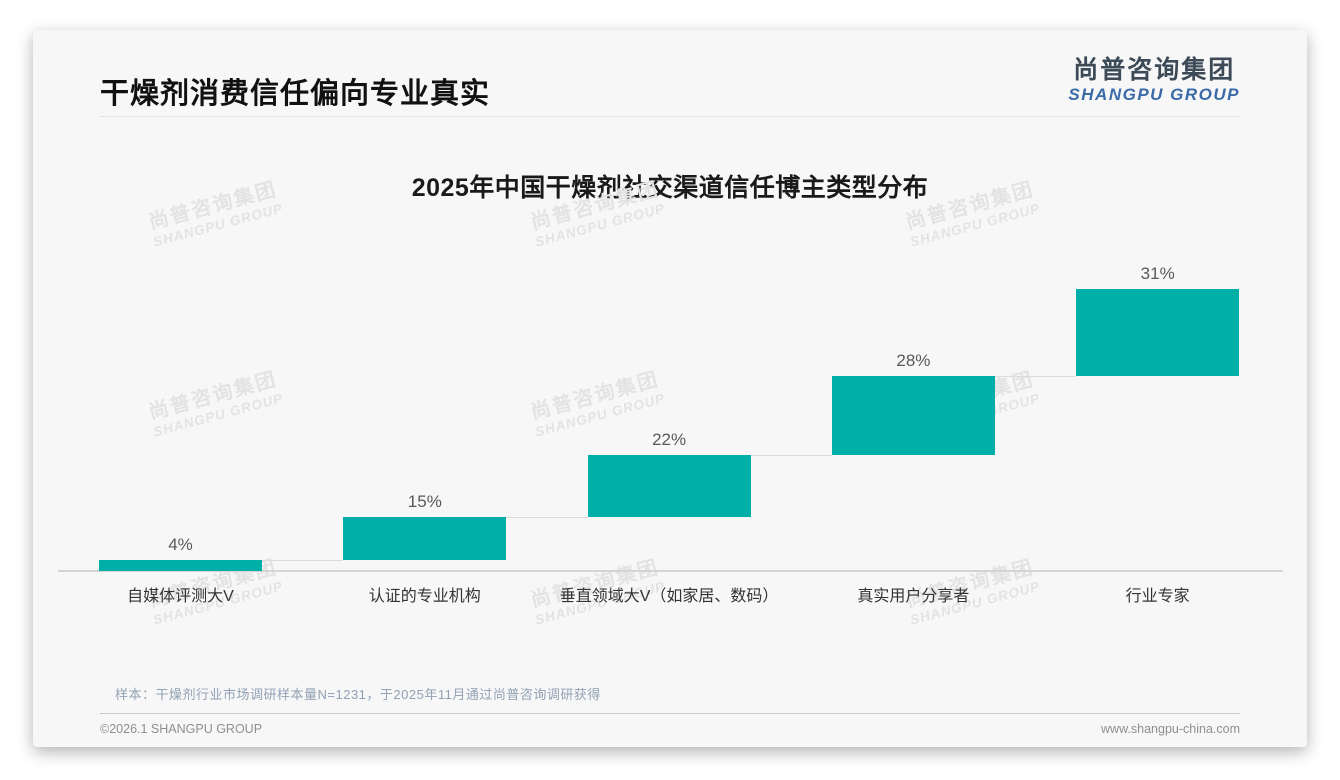 The image size is (1340, 780). I want to click on category-label: 认证的专业机构, so click(424, 596).